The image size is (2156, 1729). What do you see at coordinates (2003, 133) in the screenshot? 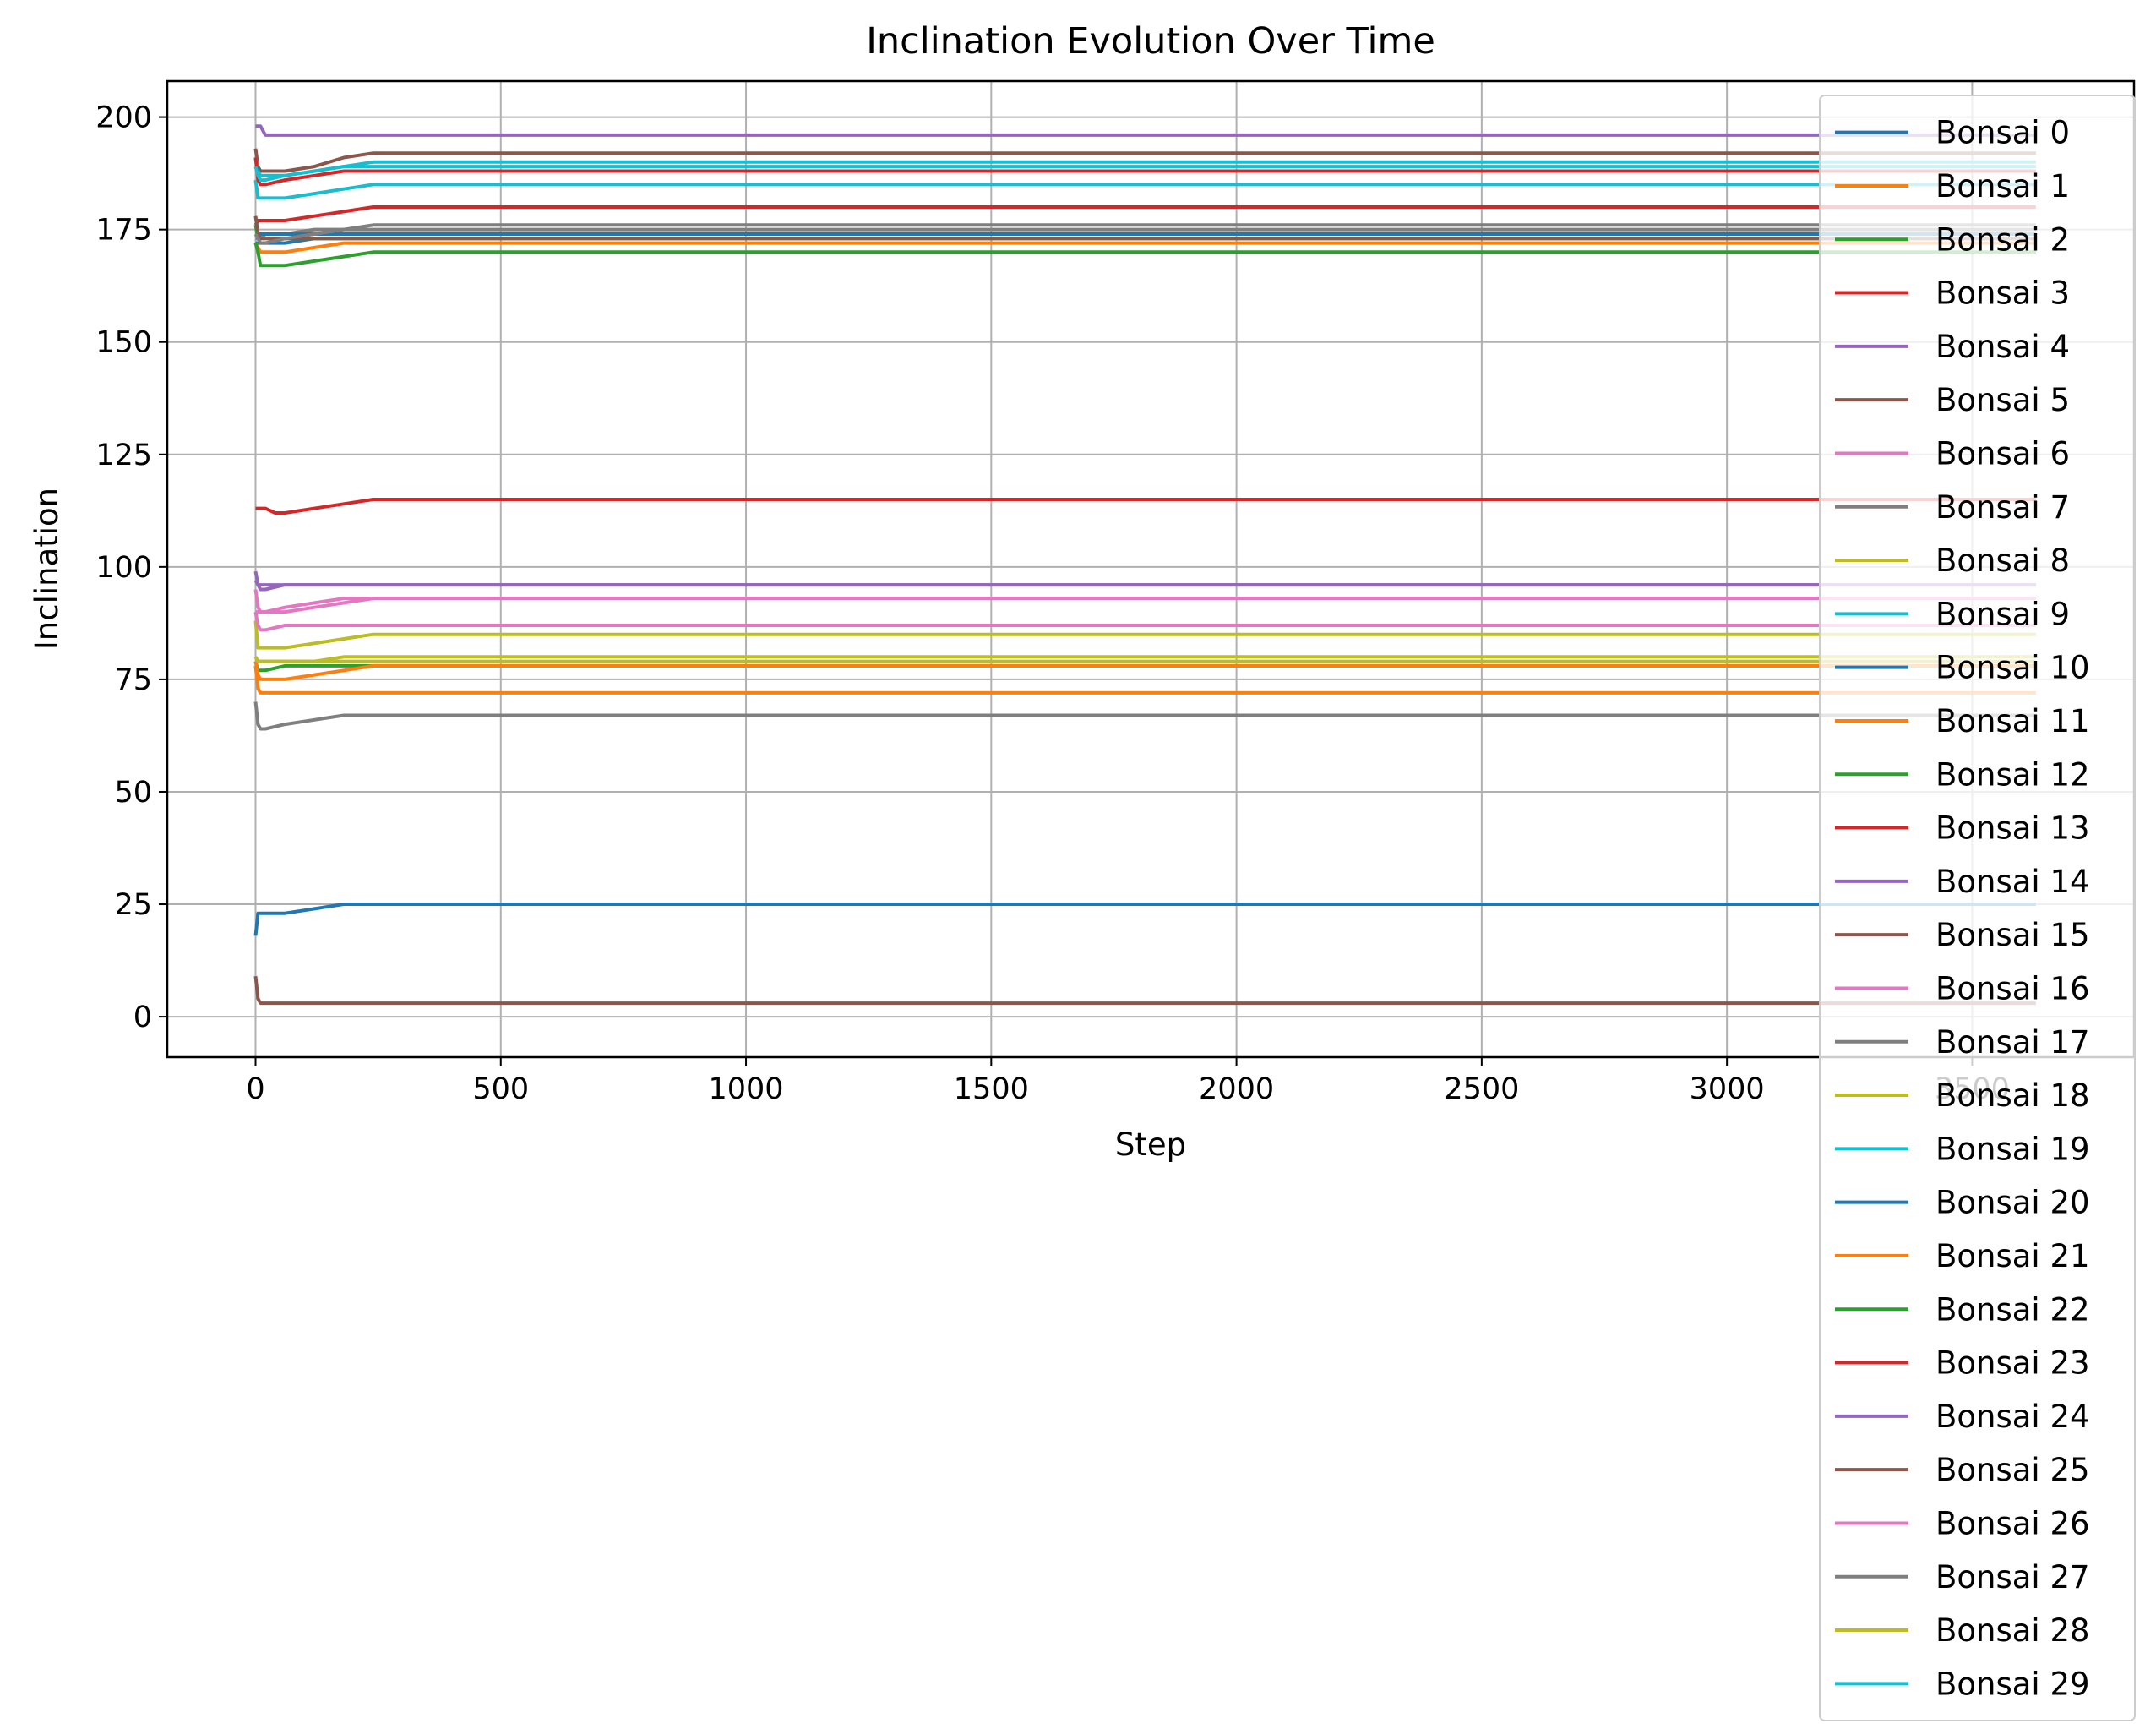
I see `legend-label: Bonsai 0` at bounding box center [2003, 133].